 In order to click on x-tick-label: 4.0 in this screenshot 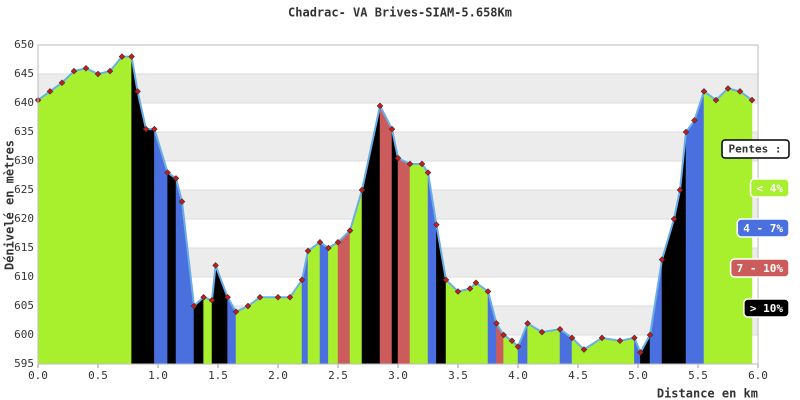, I will do `click(518, 375)`.